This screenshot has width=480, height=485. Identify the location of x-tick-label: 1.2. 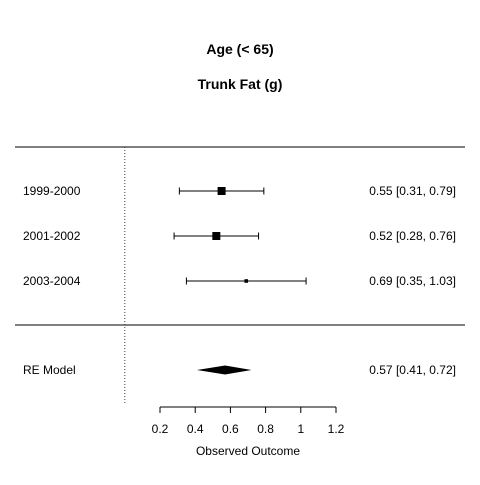
(336, 429).